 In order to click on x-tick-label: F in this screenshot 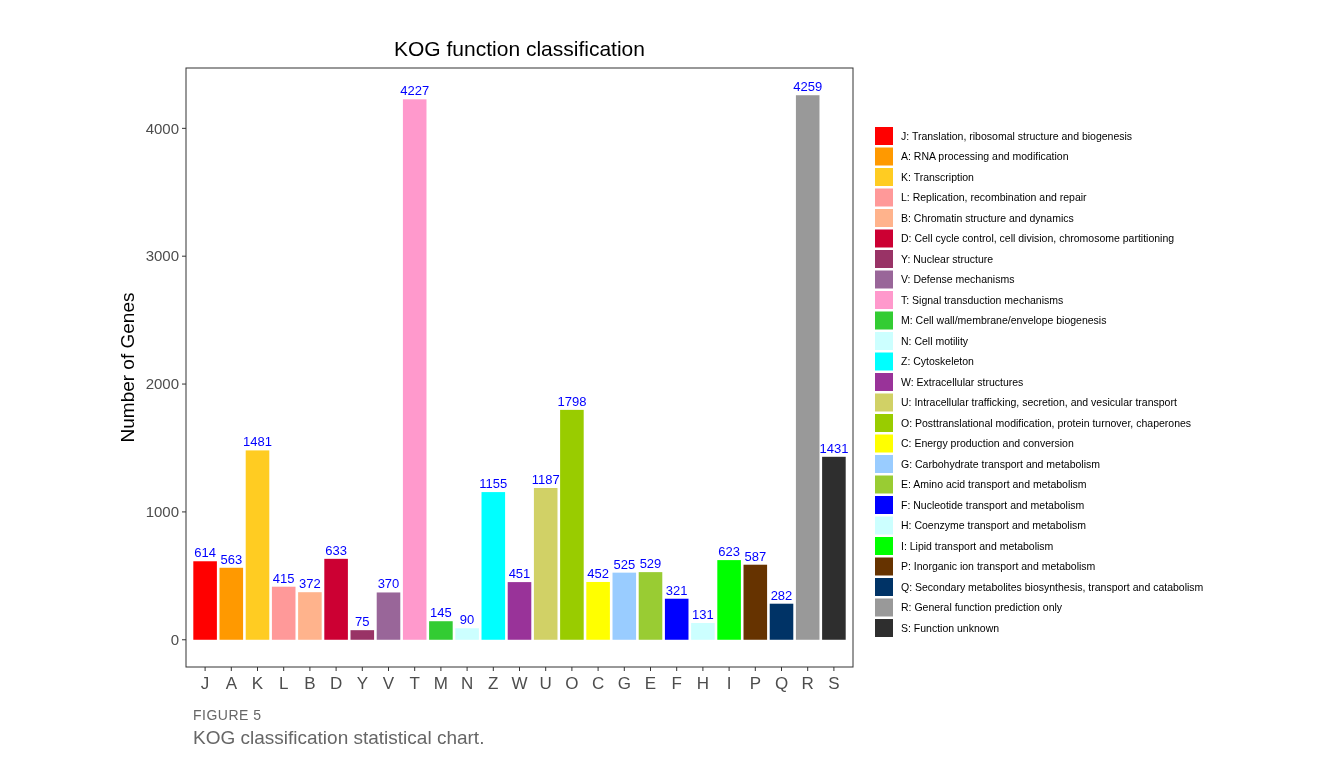, I will do `click(676, 683)`.